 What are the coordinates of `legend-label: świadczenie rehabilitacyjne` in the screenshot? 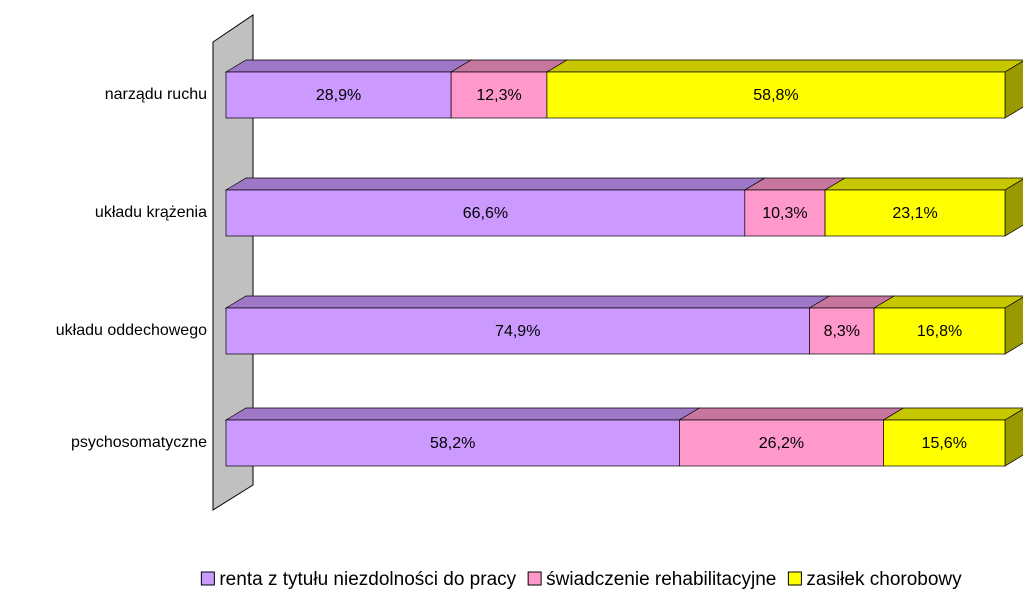 It's located at (661, 579).